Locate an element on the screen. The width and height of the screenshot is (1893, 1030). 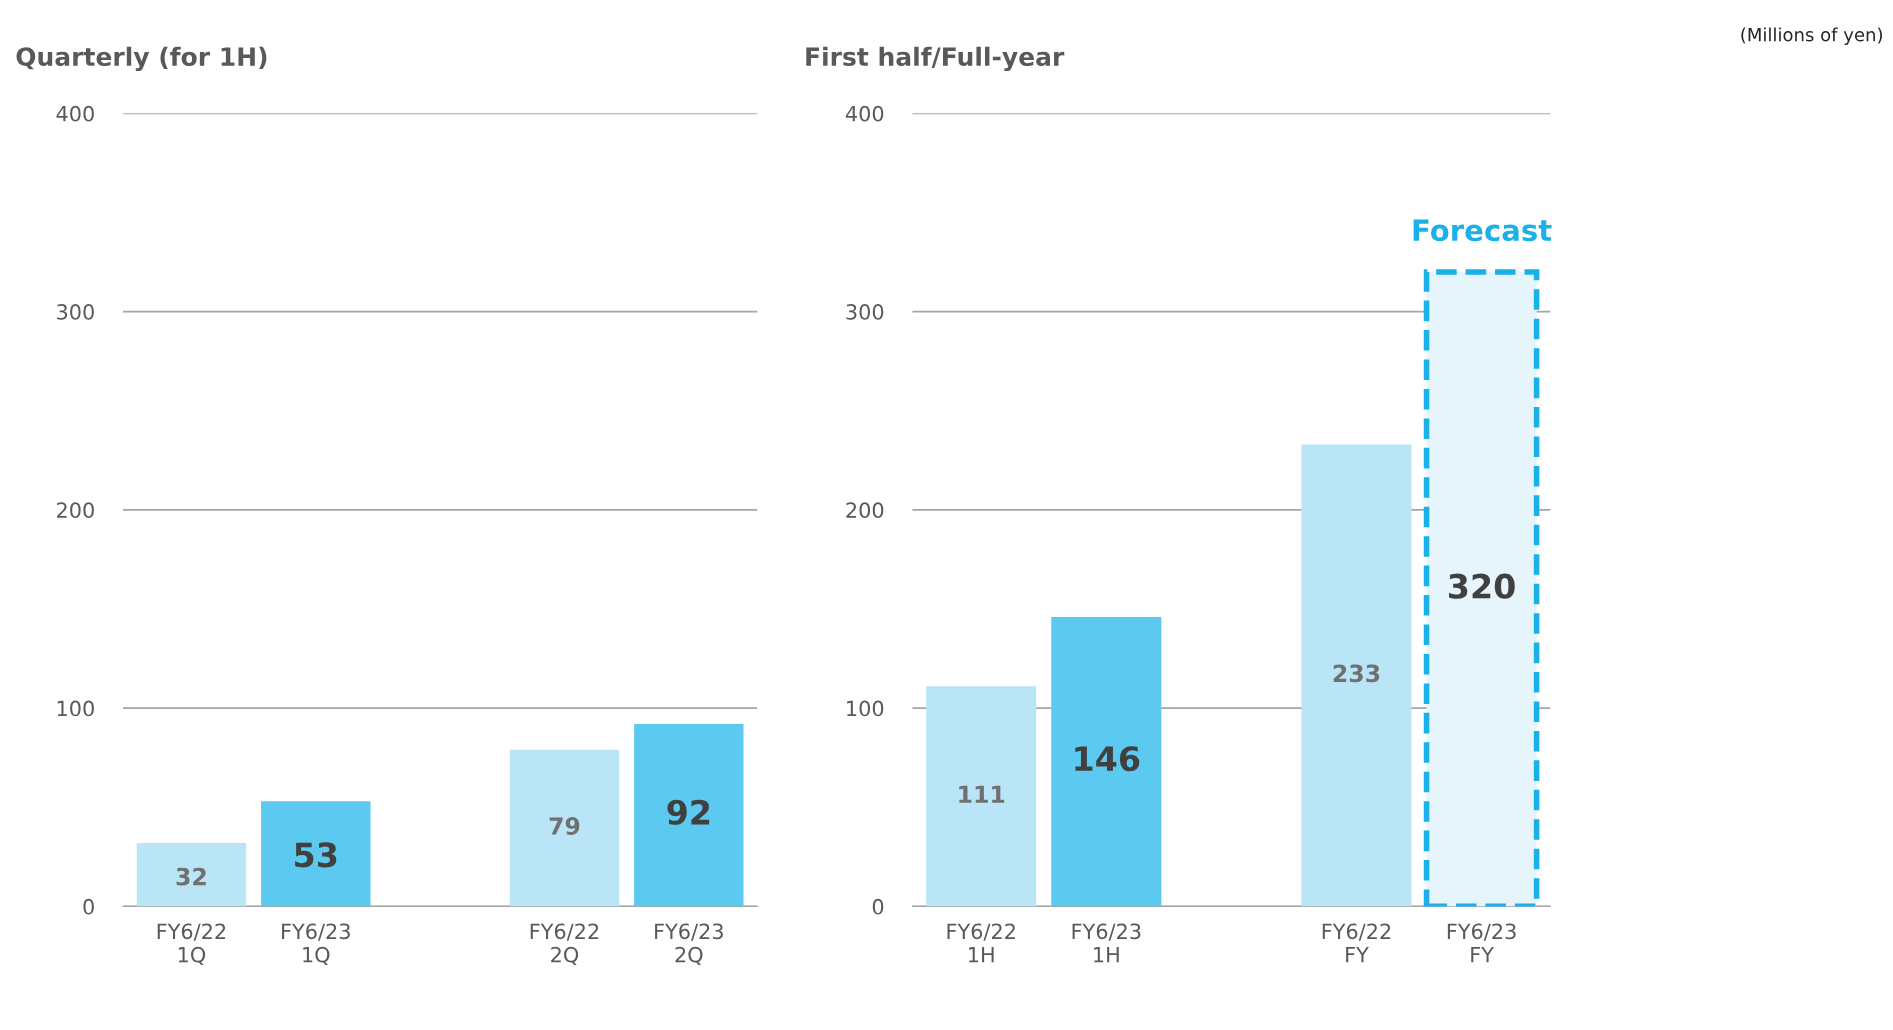
x-tick-label: FY6/22 2Q is located at coordinates (564, 944).